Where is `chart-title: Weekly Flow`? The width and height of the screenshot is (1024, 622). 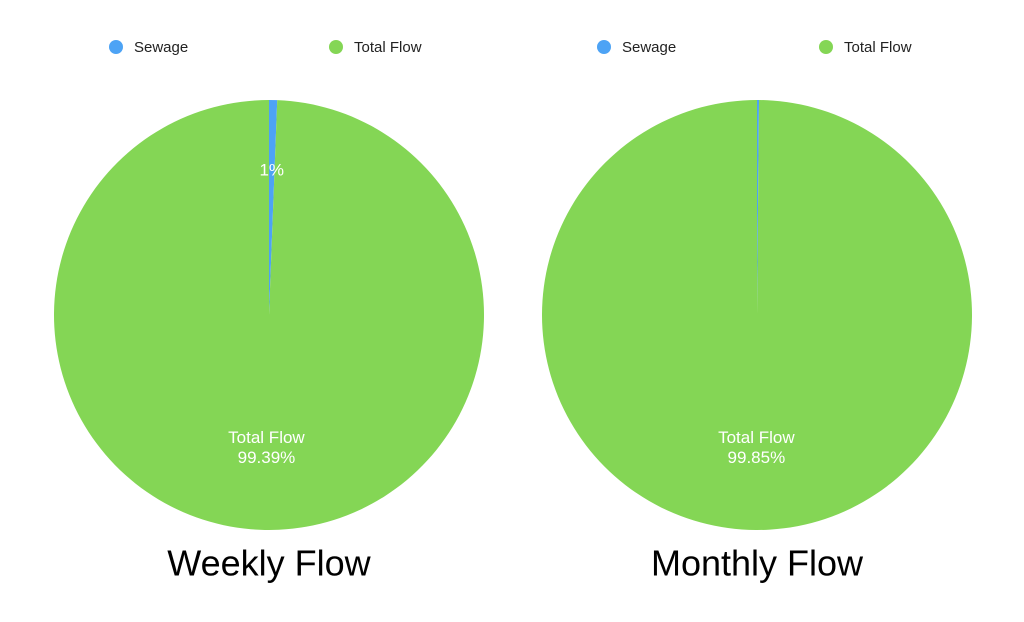 chart-title: Weekly Flow is located at coordinates (269, 563).